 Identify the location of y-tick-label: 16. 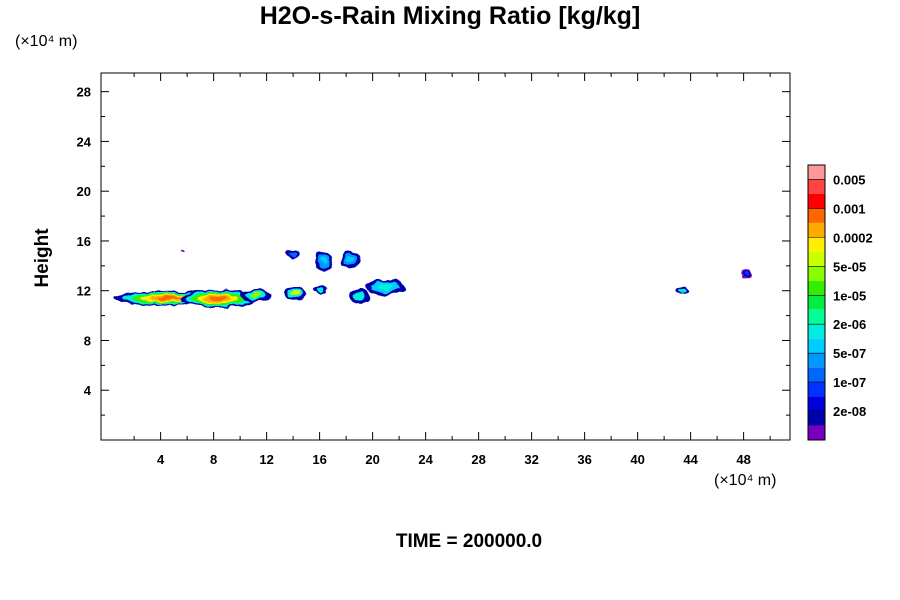
(84, 241).